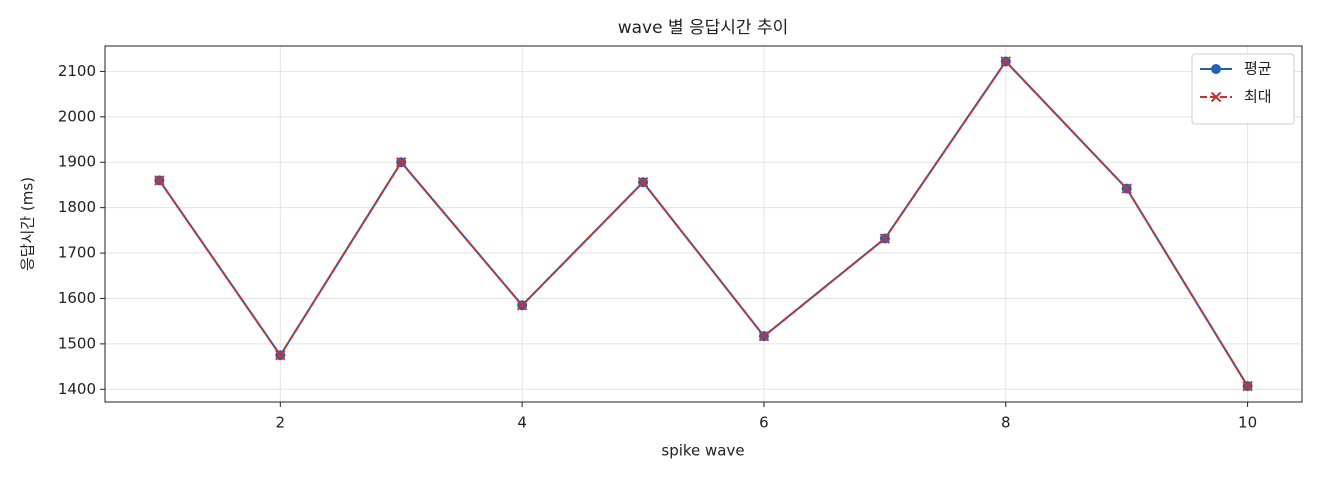  What do you see at coordinates (77, 389) in the screenshot?
I see `y-tick-label: 1400` at bounding box center [77, 389].